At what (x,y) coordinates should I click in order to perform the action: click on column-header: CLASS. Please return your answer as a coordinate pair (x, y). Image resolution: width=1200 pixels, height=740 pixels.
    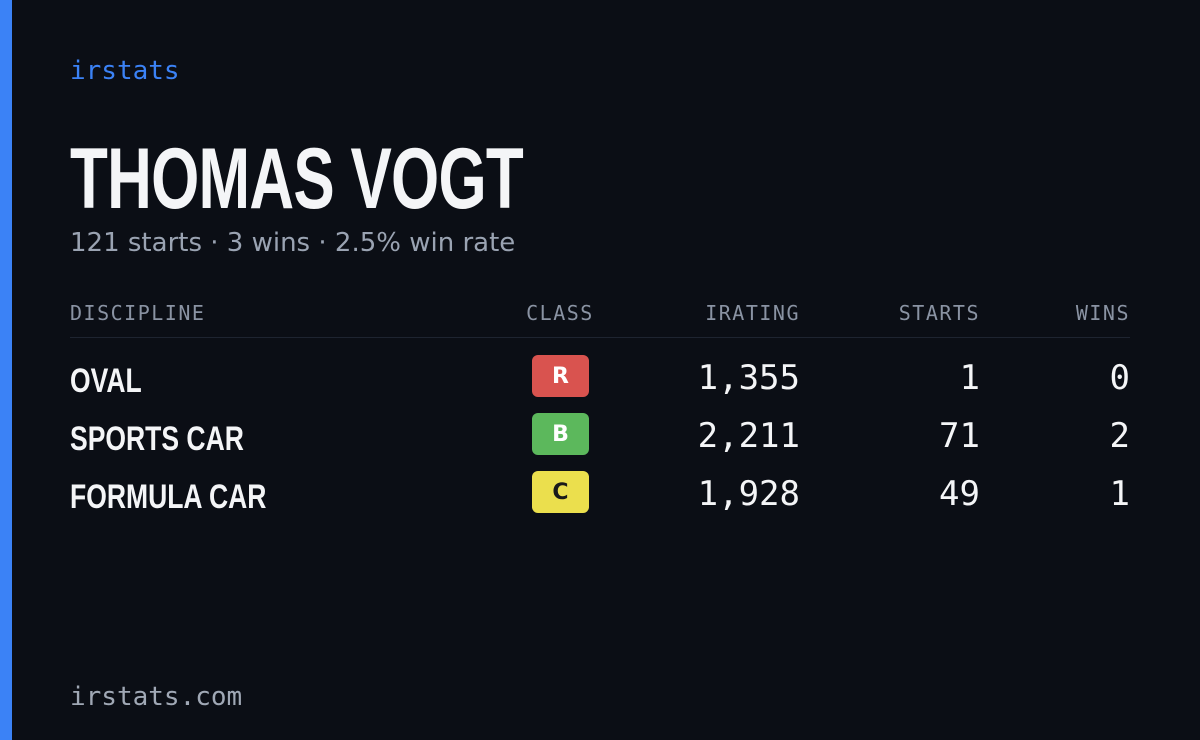
    Looking at the image, I should click on (560, 313).